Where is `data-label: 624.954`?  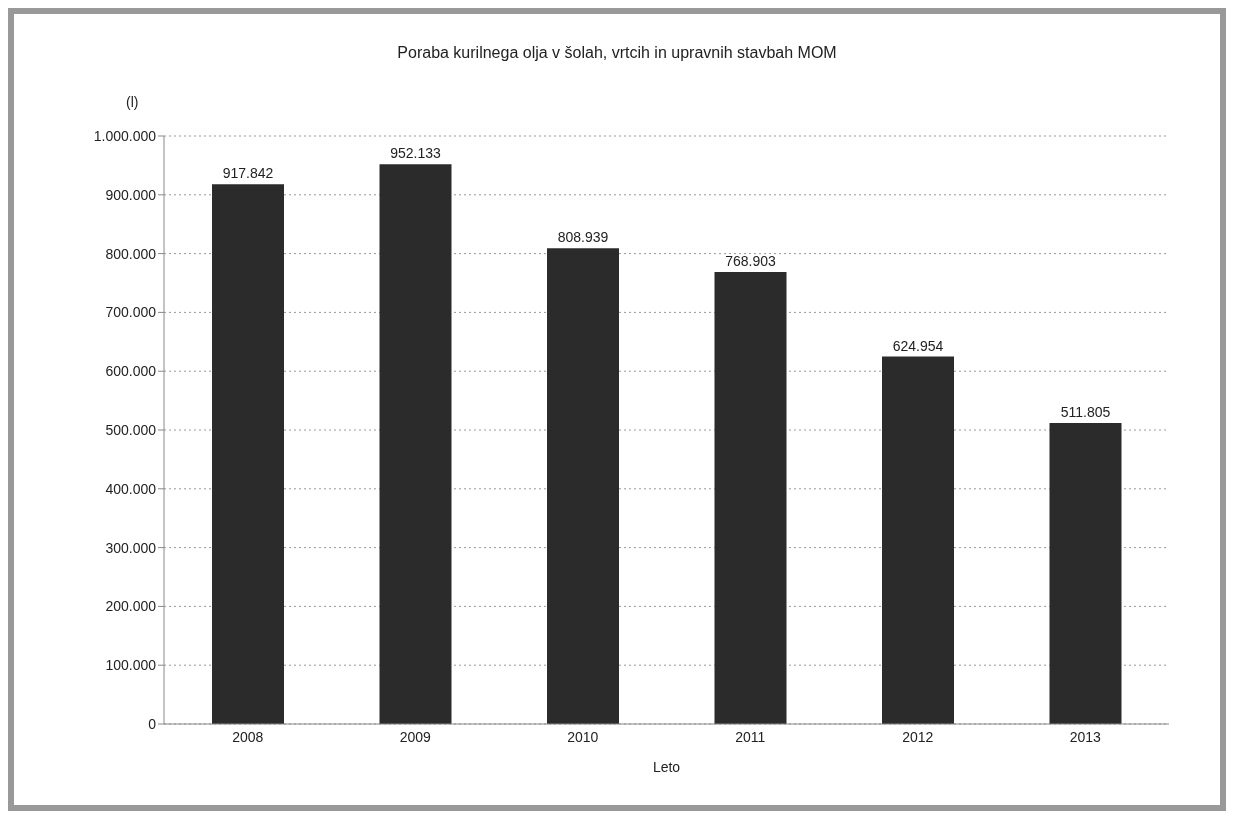
data-label: 624.954 is located at coordinates (918, 345).